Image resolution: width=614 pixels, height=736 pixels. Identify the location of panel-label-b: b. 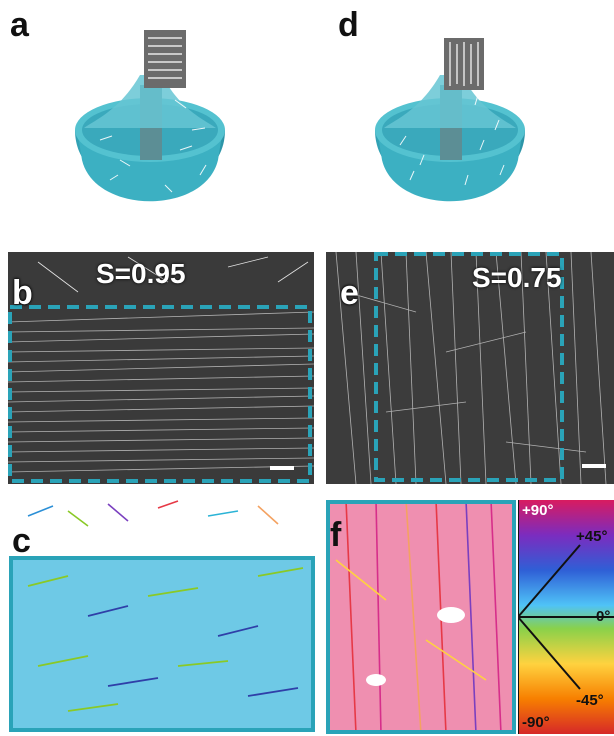
(22, 293).